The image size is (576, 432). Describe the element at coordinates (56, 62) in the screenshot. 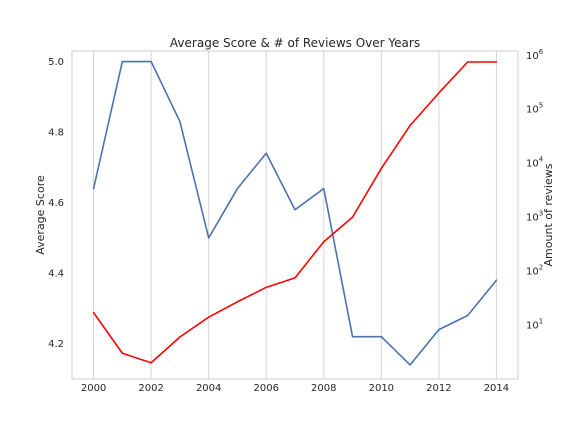

I see `y-left-tick-label: 5.0` at that location.